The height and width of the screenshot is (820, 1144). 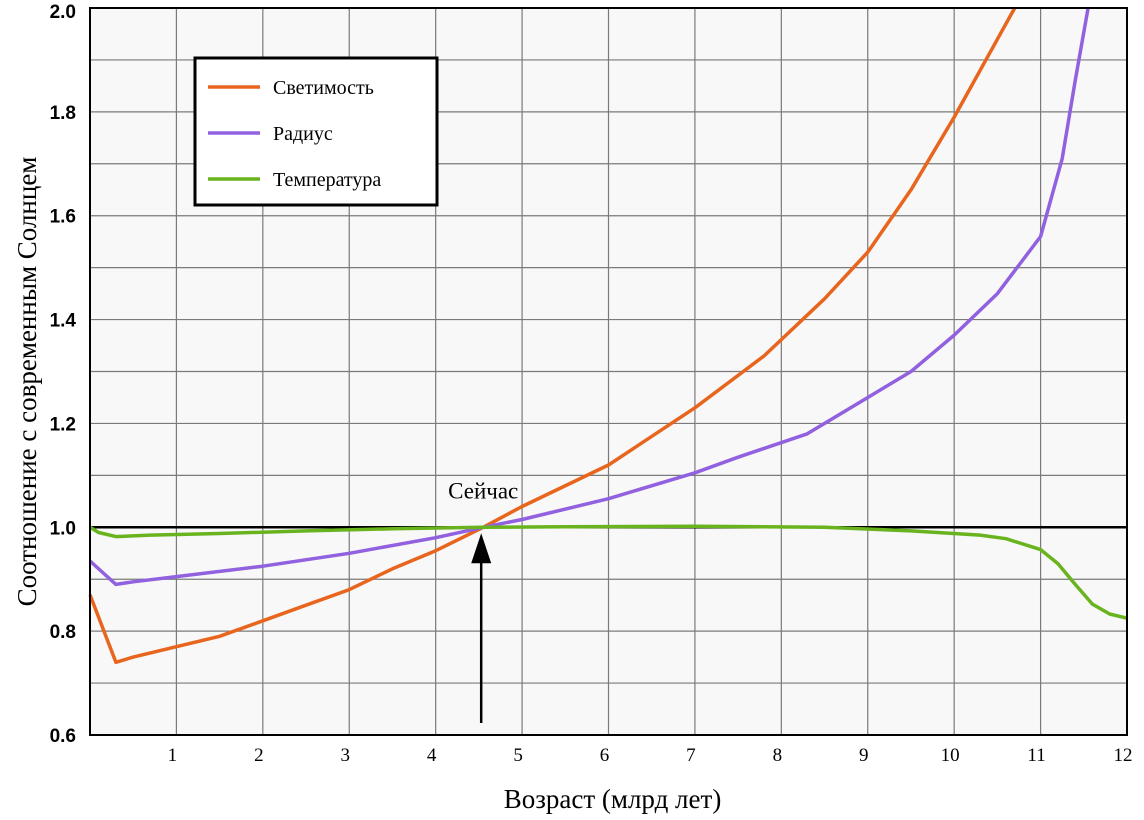 I want to click on y-tick-label: 1.2, so click(x=63, y=424).